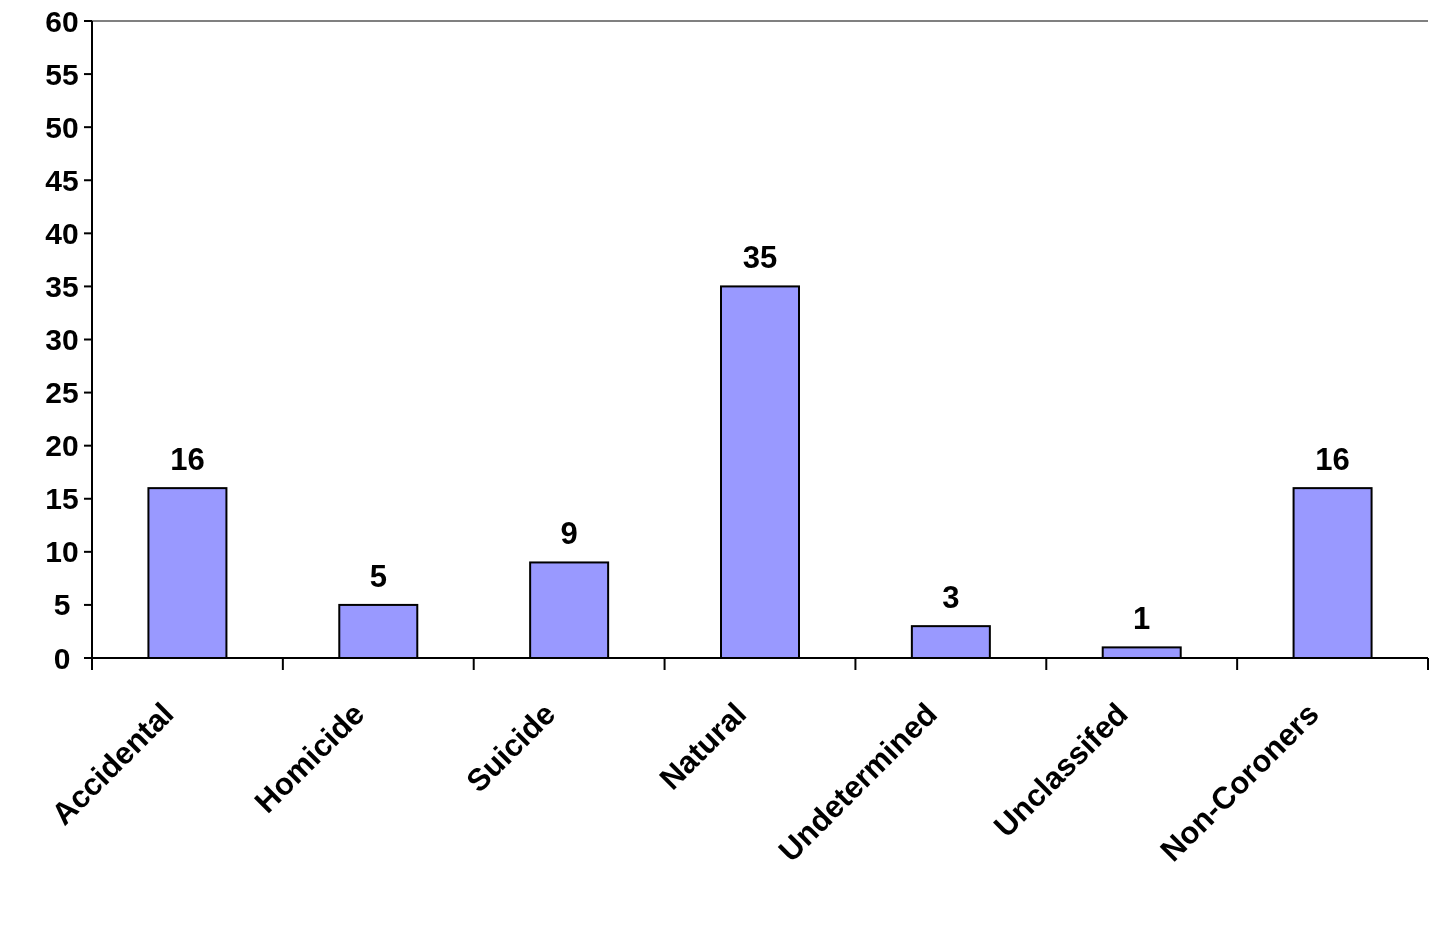 The width and height of the screenshot is (1429, 925). What do you see at coordinates (62, 233) in the screenshot?
I see `y-tick-label: 40` at bounding box center [62, 233].